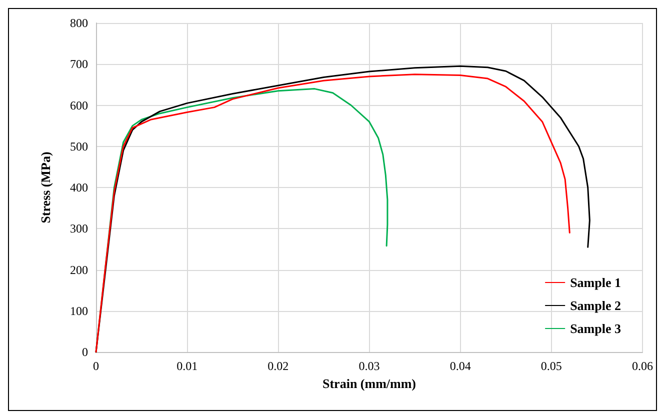 Image resolution: width=665 pixels, height=419 pixels. What do you see at coordinates (551, 366) in the screenshot?
I see `x-tick-label: 0.05` at bounding box center [551, 366].